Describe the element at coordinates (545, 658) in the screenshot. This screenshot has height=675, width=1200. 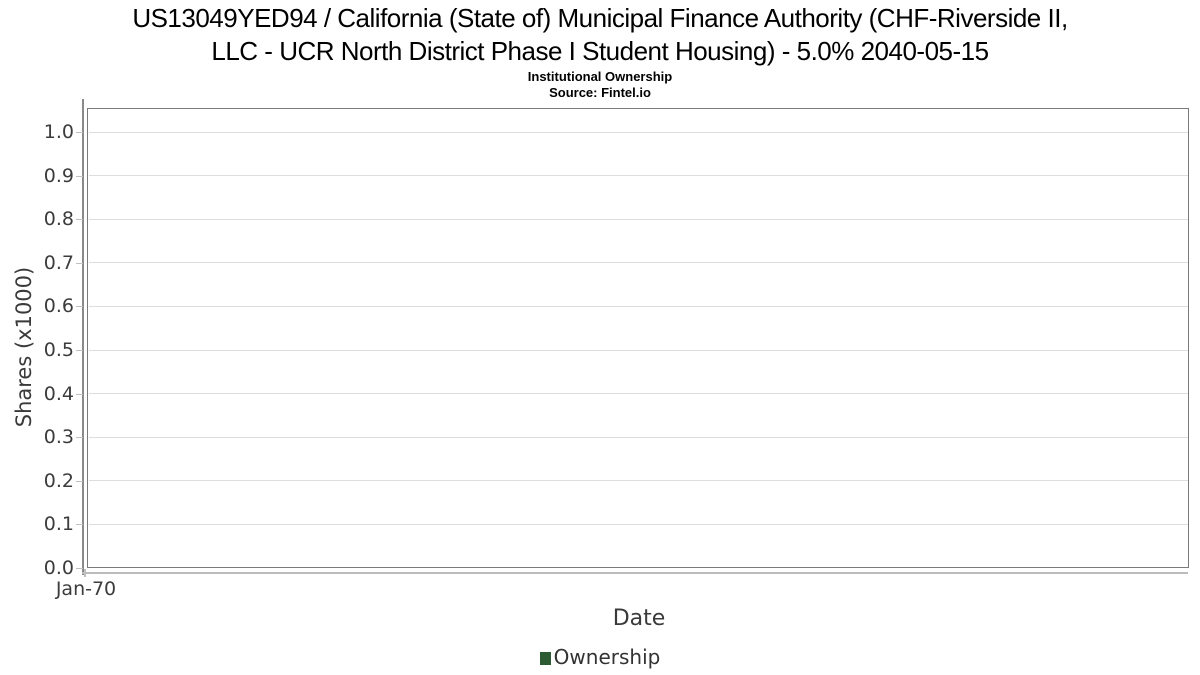
I see `legend-marker-icon` at that location.